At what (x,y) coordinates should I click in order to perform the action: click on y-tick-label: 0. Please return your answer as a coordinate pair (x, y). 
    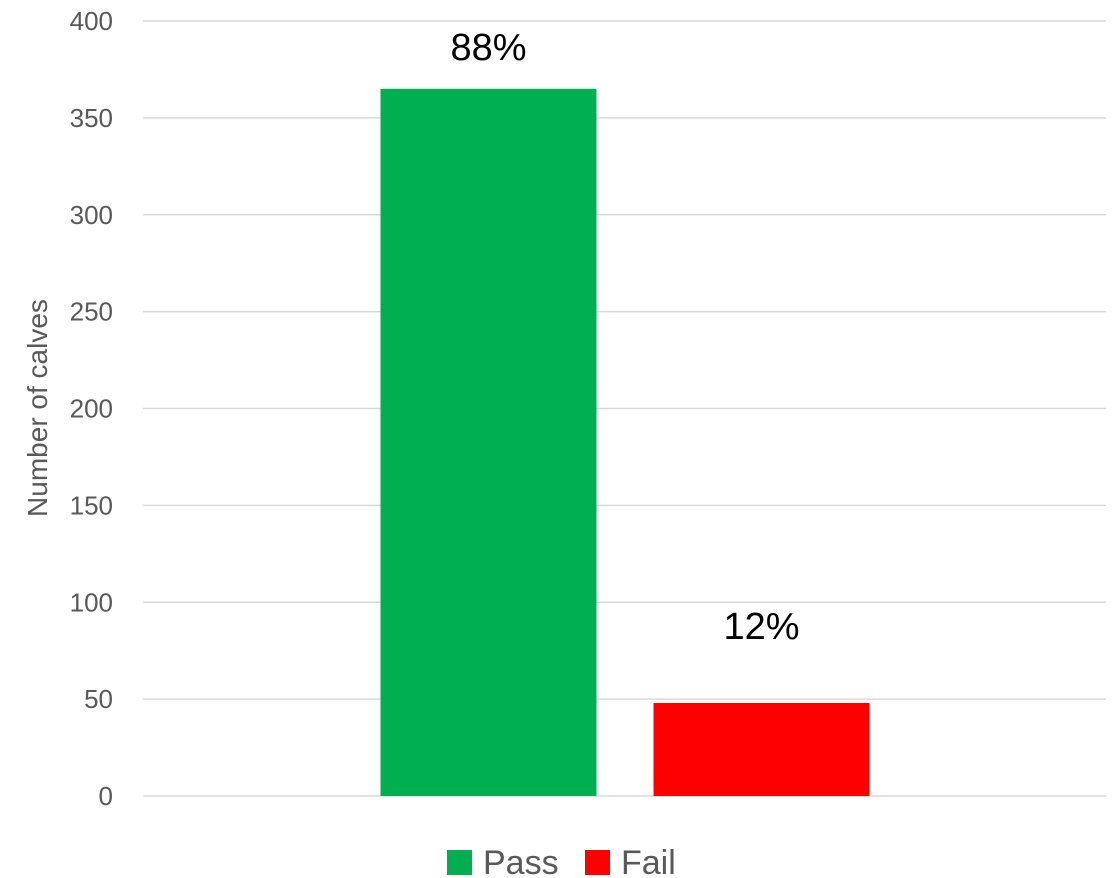
    Looking at the image, I should click on (106, 796).